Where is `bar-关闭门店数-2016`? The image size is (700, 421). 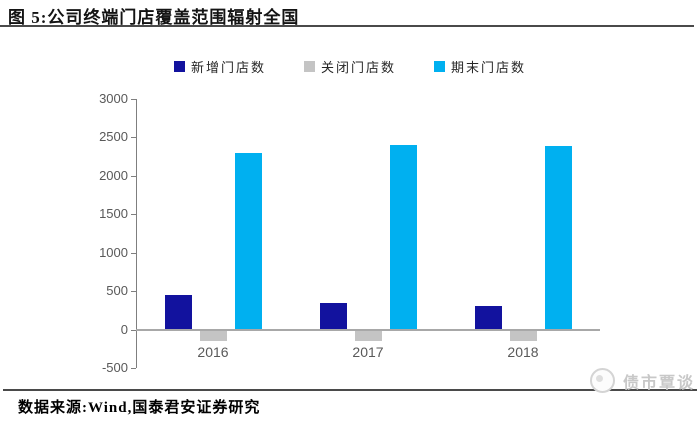
bar-关闭门店数-2016 is located at coordinates (213, 335).